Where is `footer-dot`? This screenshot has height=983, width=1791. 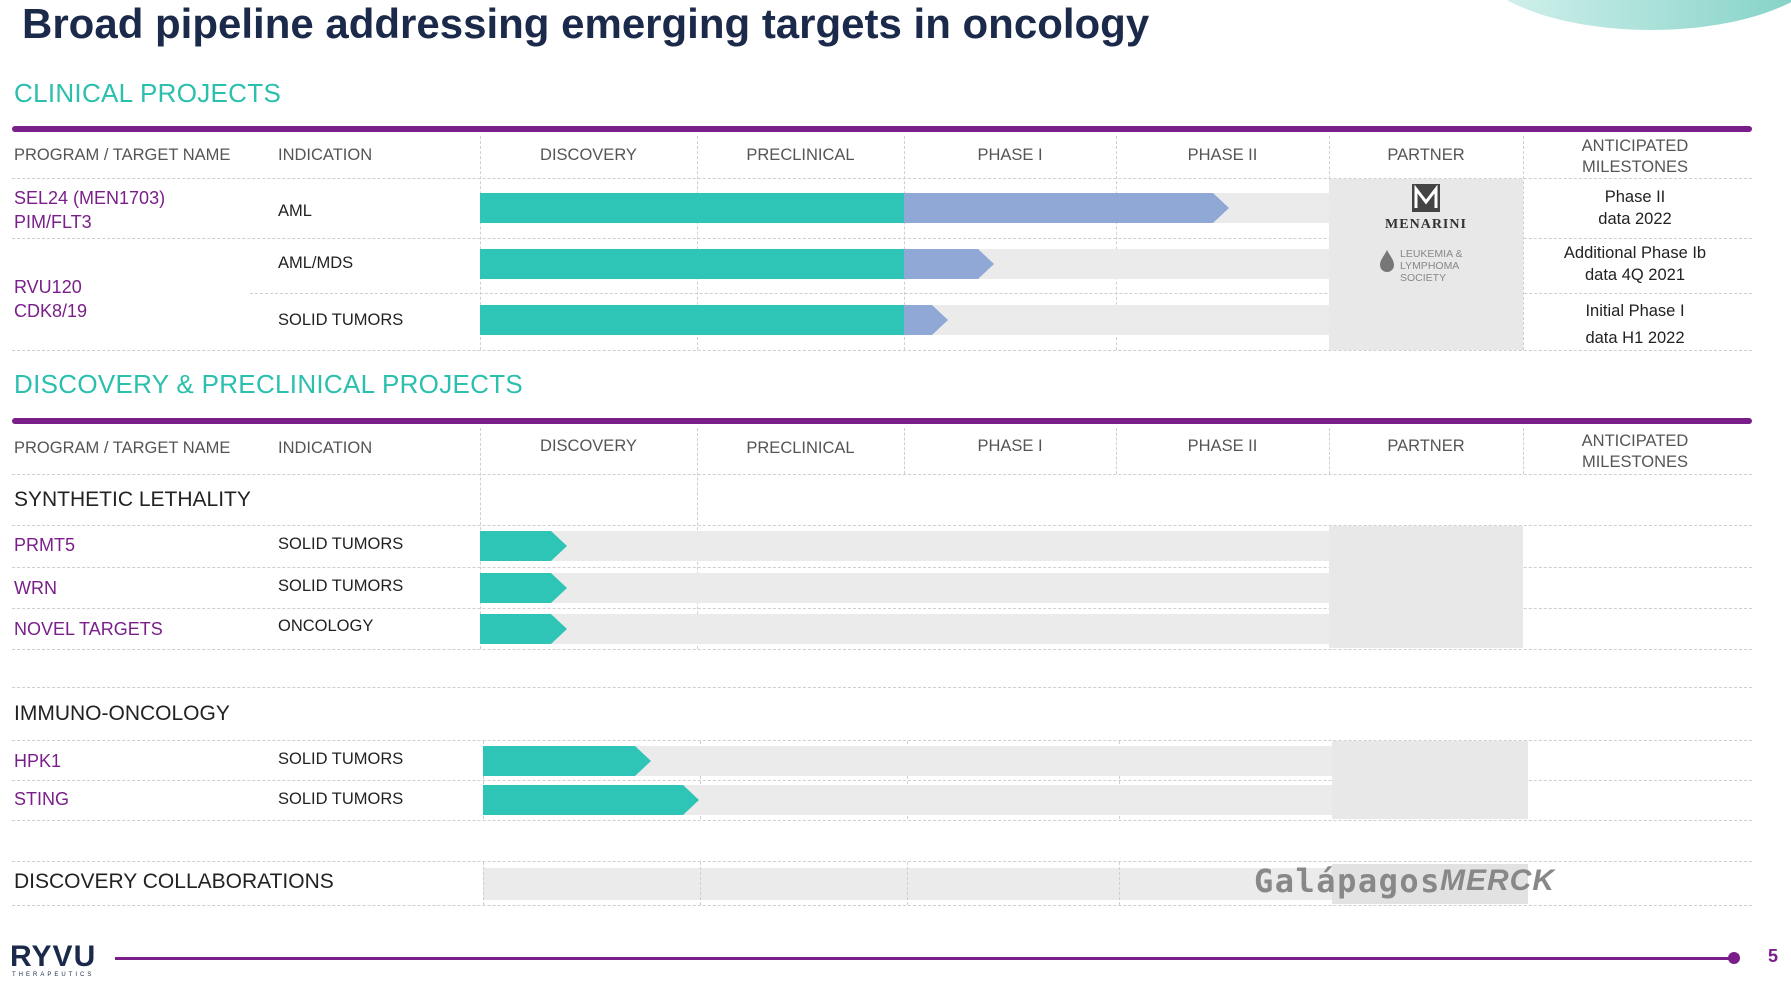
footer-dot is located at coordinates (1734, 958).